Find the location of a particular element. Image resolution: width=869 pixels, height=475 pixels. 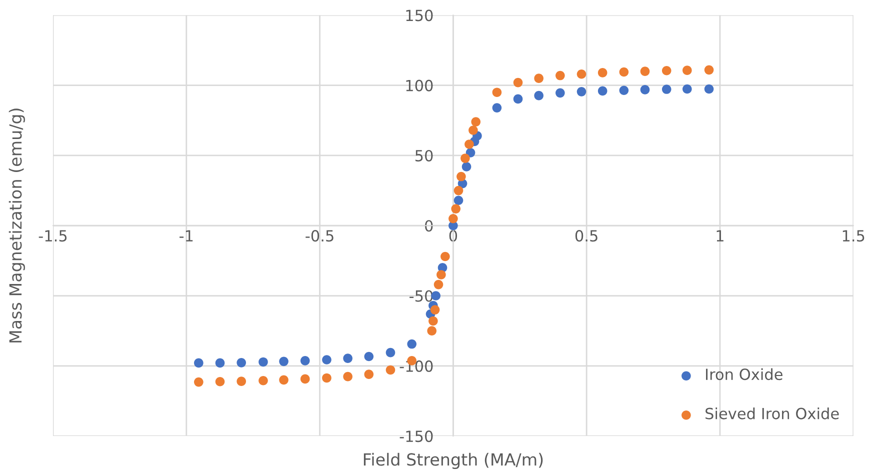

legend-label: Sieved Iron Oxide is located at coordinates (772, 414).